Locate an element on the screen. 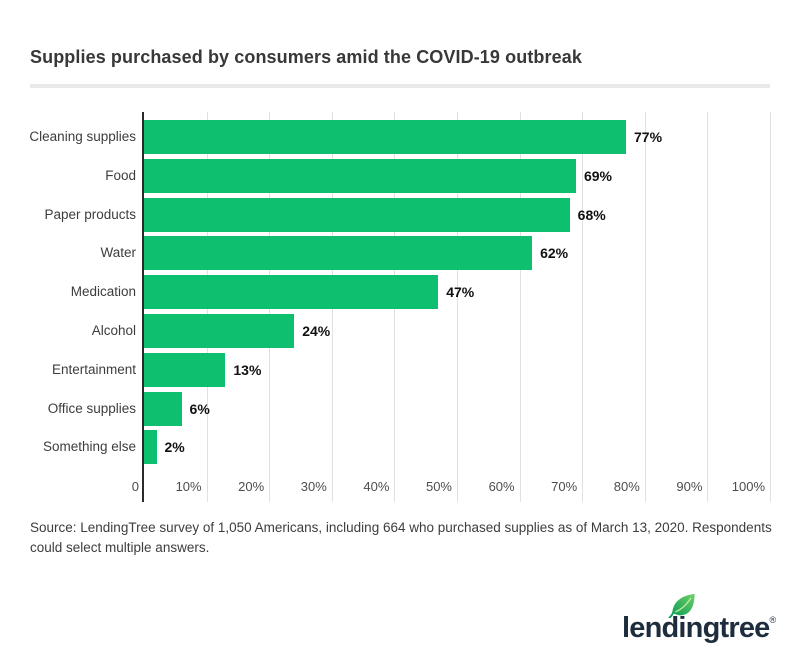  bar-value-label: 47% is located at coordinates (460, 292).